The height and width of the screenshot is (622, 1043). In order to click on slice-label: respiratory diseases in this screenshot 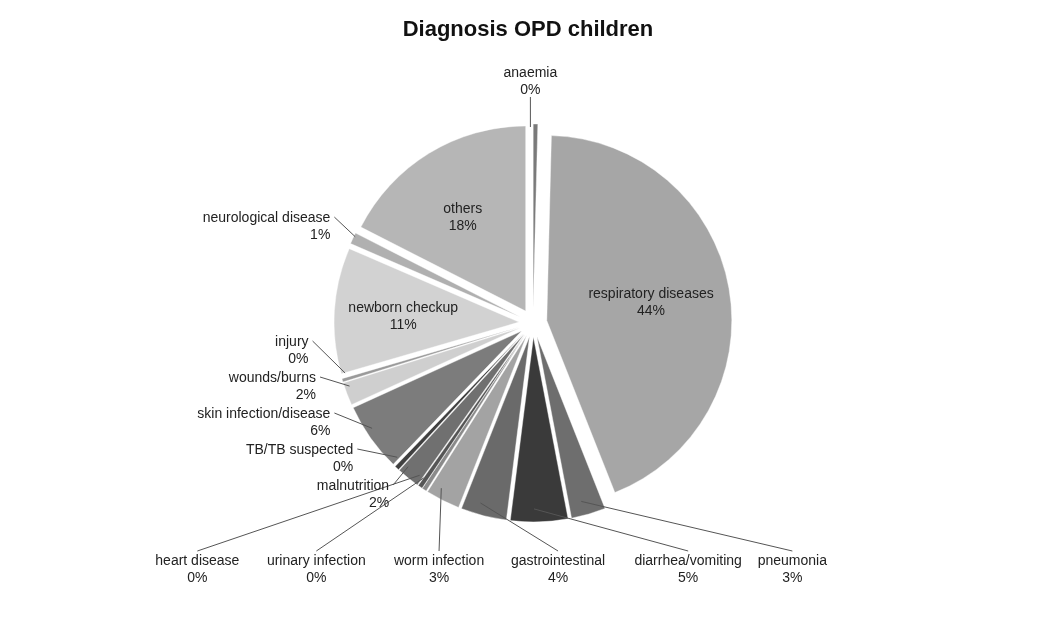, I will do `click(651, 293)`.